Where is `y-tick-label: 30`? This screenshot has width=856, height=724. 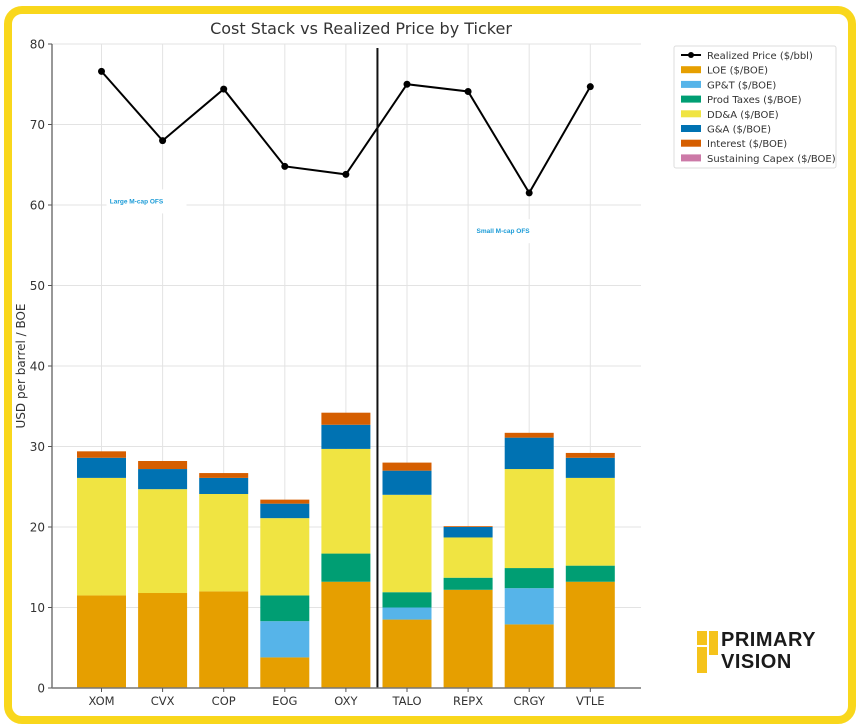 y-tick-label: 30 is located at coordinates (37, 447).